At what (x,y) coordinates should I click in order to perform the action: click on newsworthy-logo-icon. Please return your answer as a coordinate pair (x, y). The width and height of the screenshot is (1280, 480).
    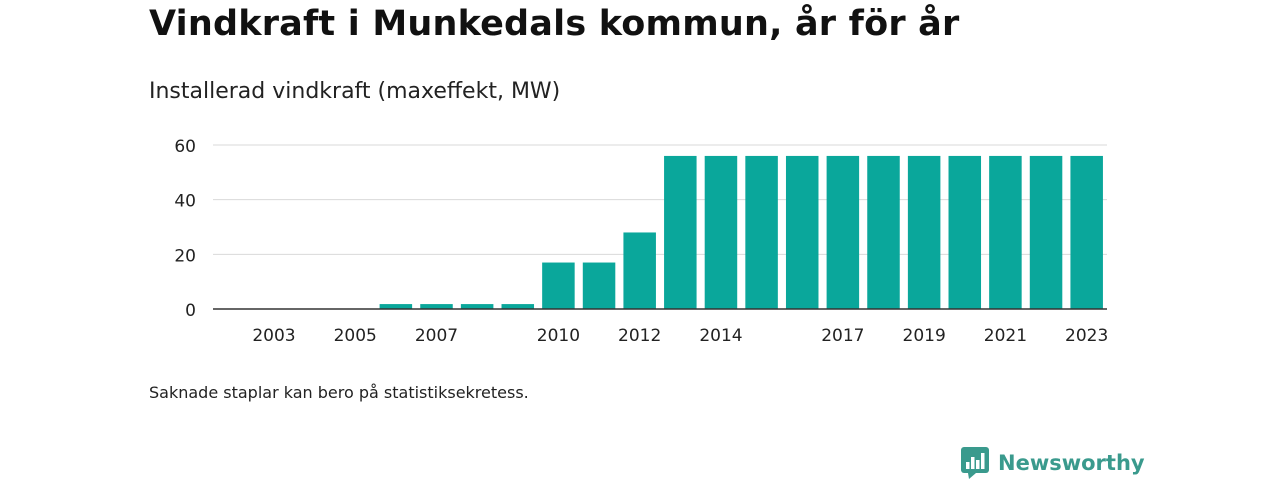
    Looking at the image, I should click on (975, 463).